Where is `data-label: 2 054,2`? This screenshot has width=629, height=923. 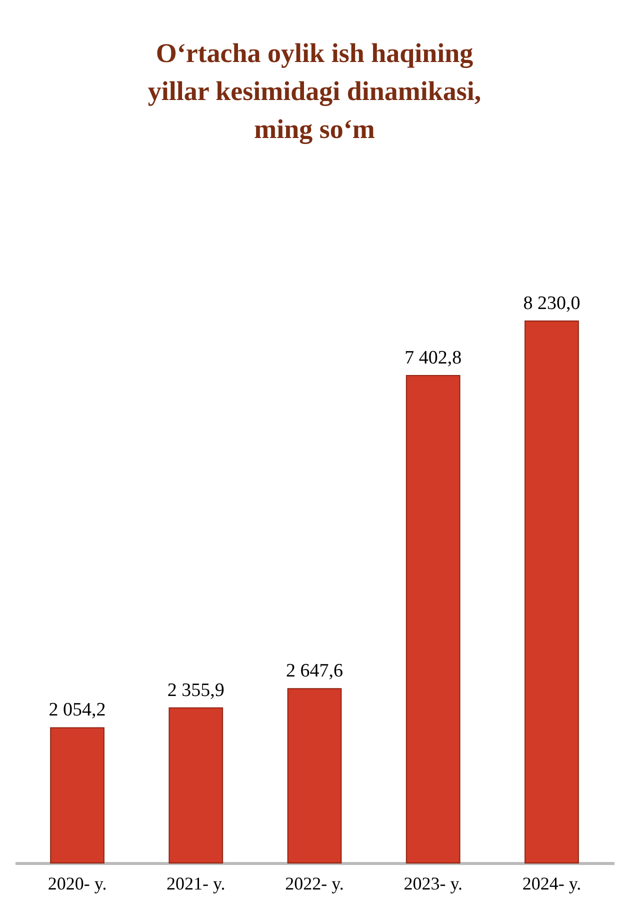
data-label: 2 054,2 is located at coordinates (77, 710).